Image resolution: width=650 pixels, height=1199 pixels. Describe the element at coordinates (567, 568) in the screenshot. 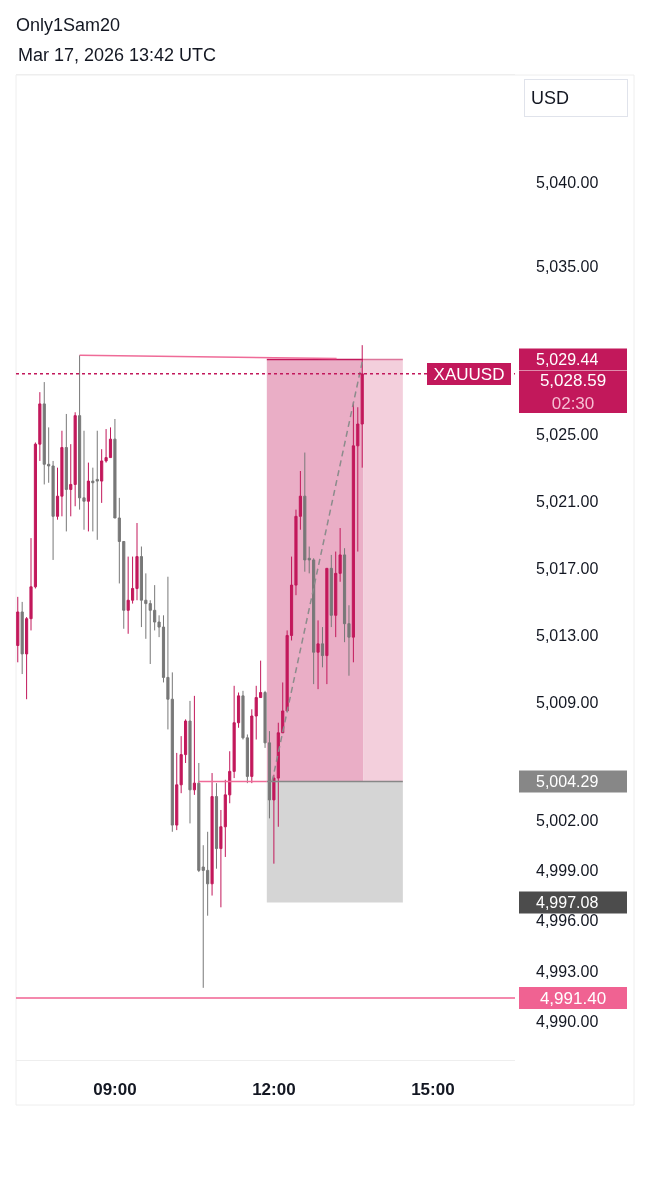

I see `y-tick-label: 5,017.00` at that location.